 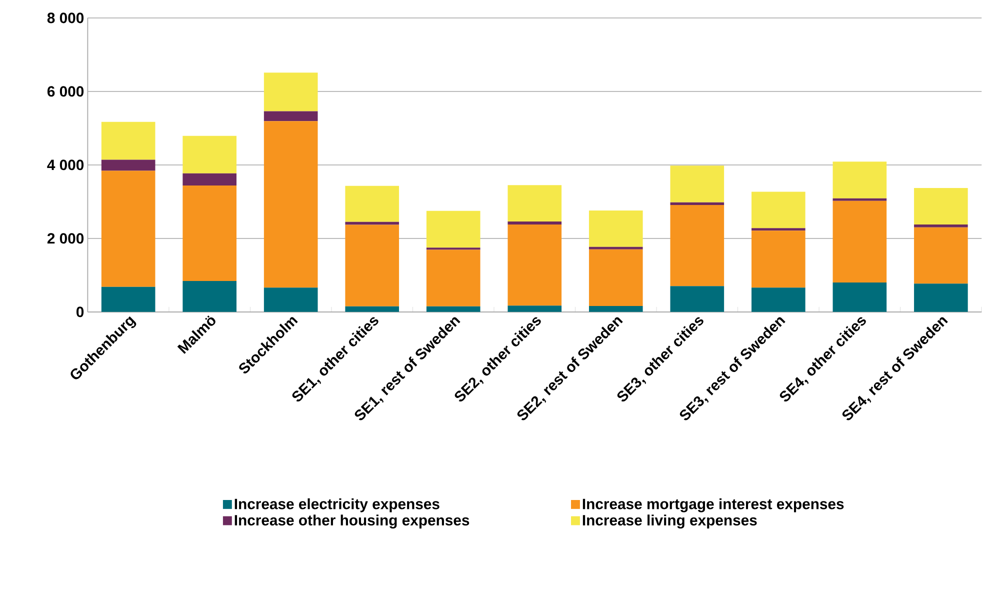 What do you see at coordinates (337, 505) in the screenshot?
I see `legend-label: Increase electricity expenses` at bounding box center [337, 505].